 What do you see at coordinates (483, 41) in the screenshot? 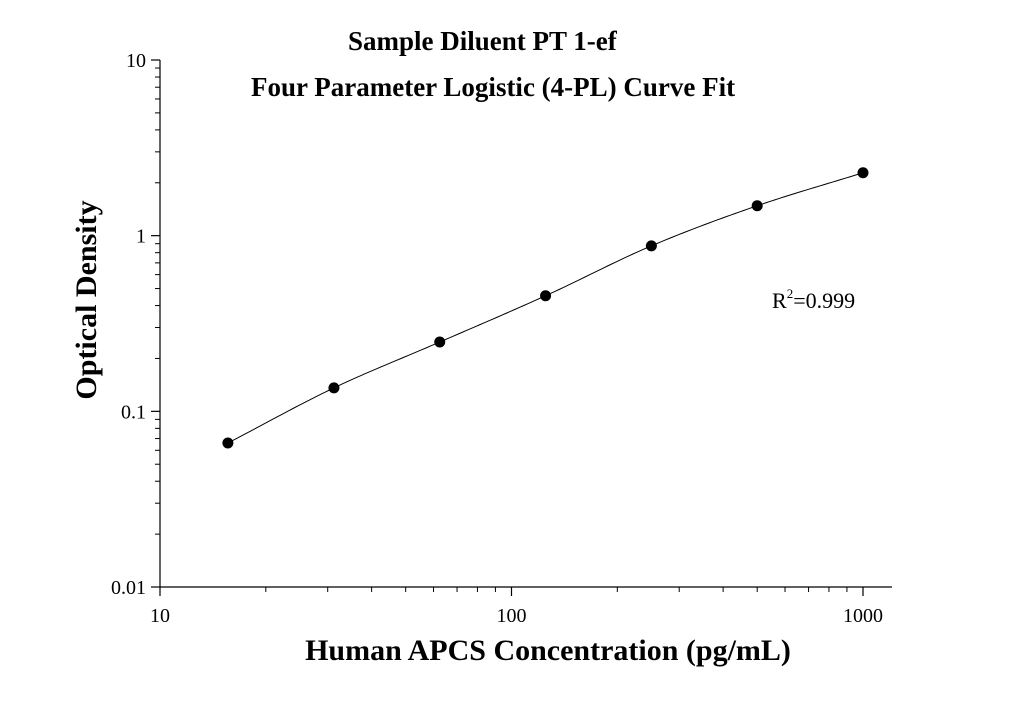
I see `chart-title: Sample Diluent PT 1-ef` at bounding box center [483, 41].